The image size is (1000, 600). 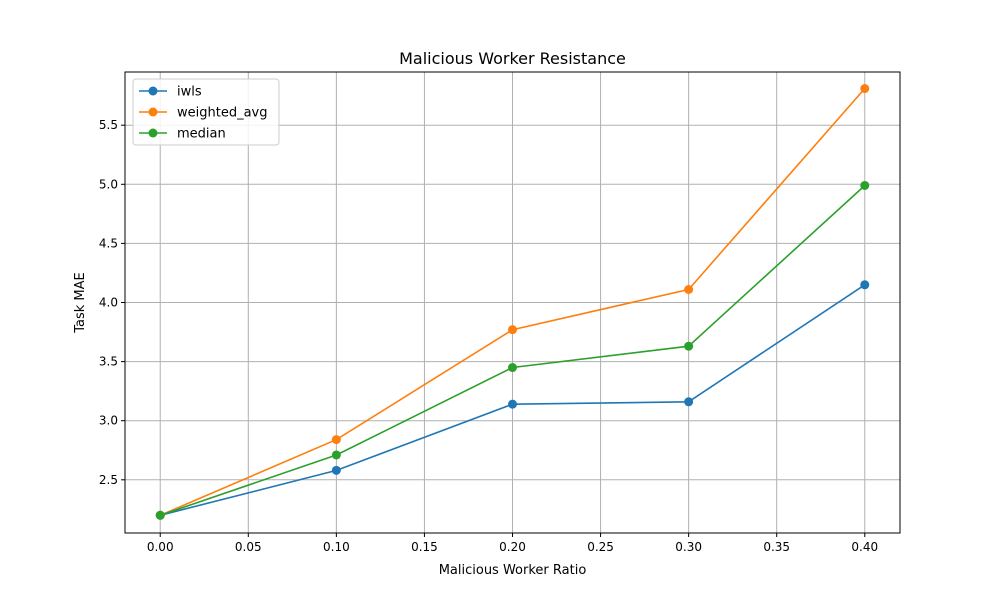 I want to click on y-tick-label: 3.5, so click(x=108, y=362).